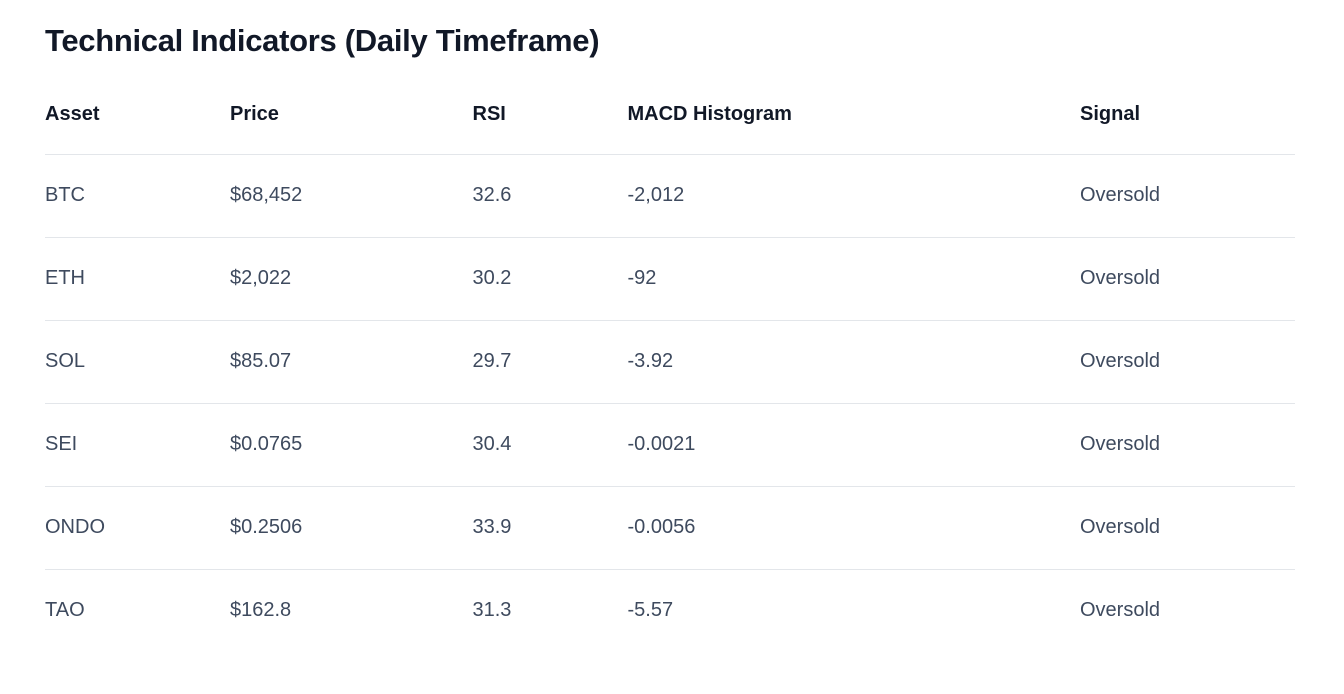 The height and width of the screenshot is (694, 1344). Describe the element at coordinates (137, 528) in the screenshot. I see `cell-asset: ONDO` at that location.